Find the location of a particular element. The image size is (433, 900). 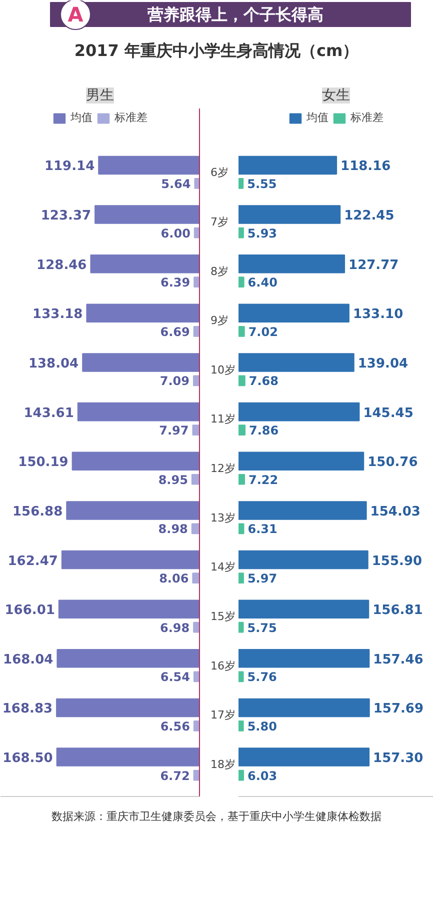

data-label: 6.03 is located at coordinates (263, 775).